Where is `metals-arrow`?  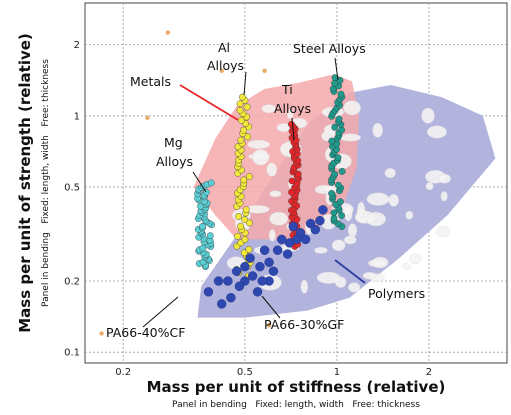
metals-arrow is located at coordinates (209, 102).